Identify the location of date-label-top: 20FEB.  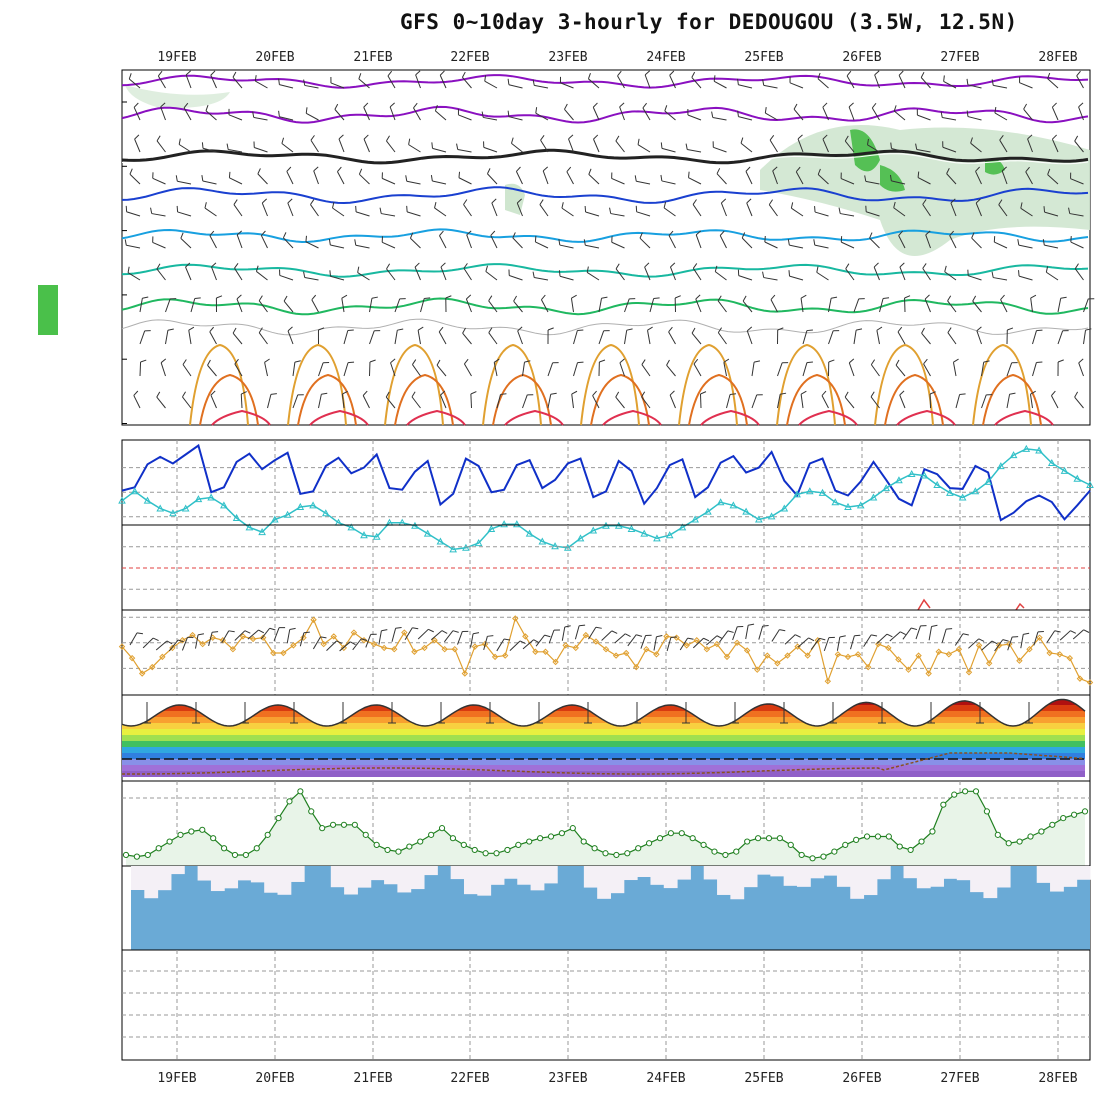
(274, 57).